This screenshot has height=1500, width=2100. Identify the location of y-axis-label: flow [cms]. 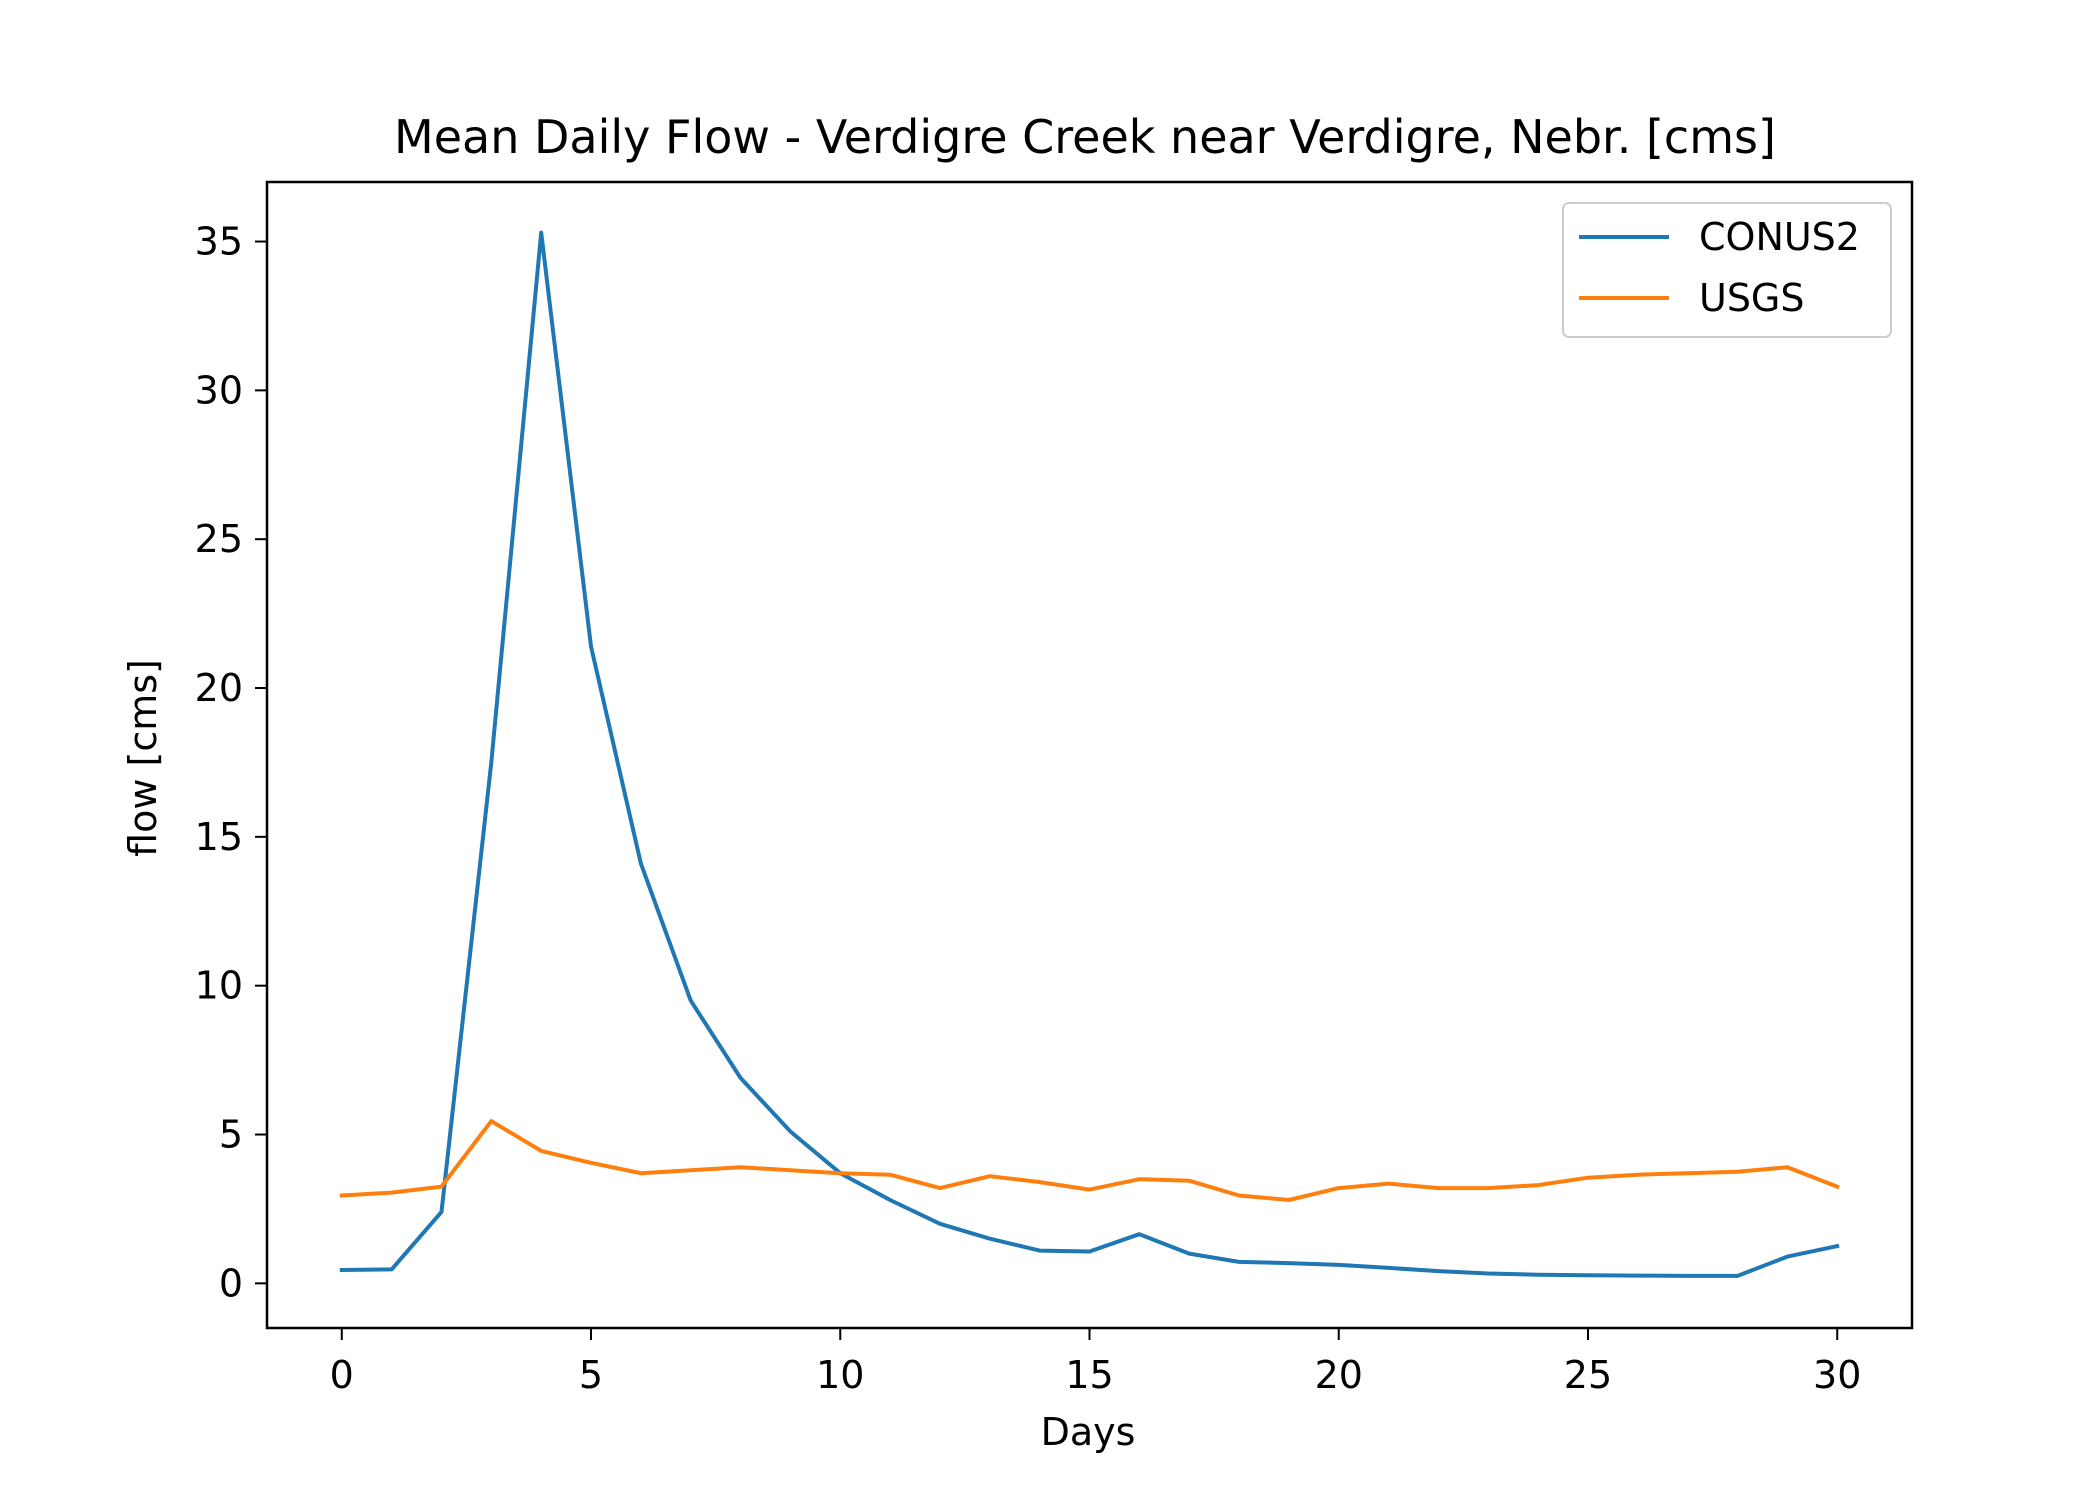
(143, 758).